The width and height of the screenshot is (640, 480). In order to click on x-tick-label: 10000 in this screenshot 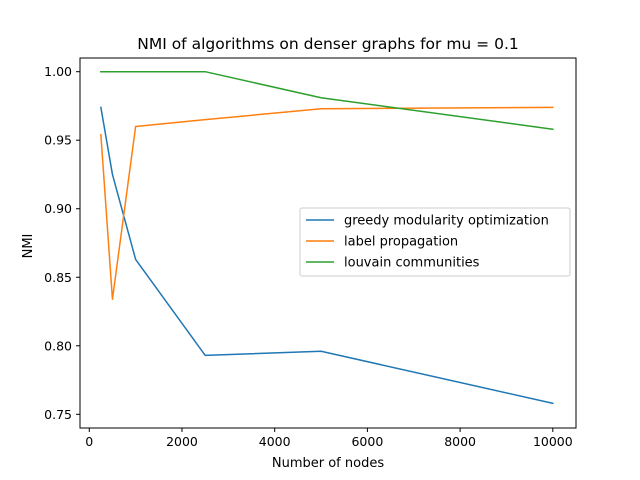, I will do `click(553, 441)`.